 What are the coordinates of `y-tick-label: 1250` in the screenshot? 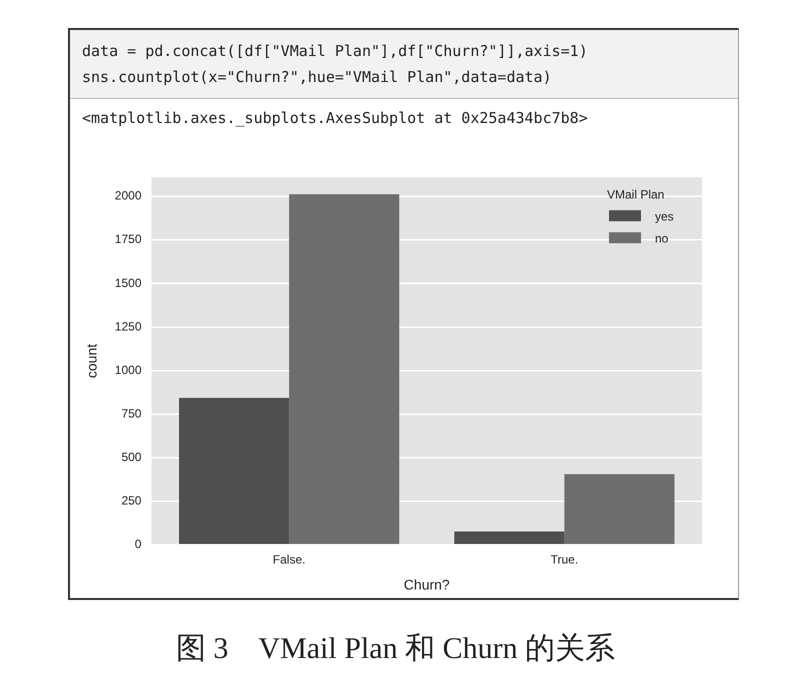 It's located at (128, 326).